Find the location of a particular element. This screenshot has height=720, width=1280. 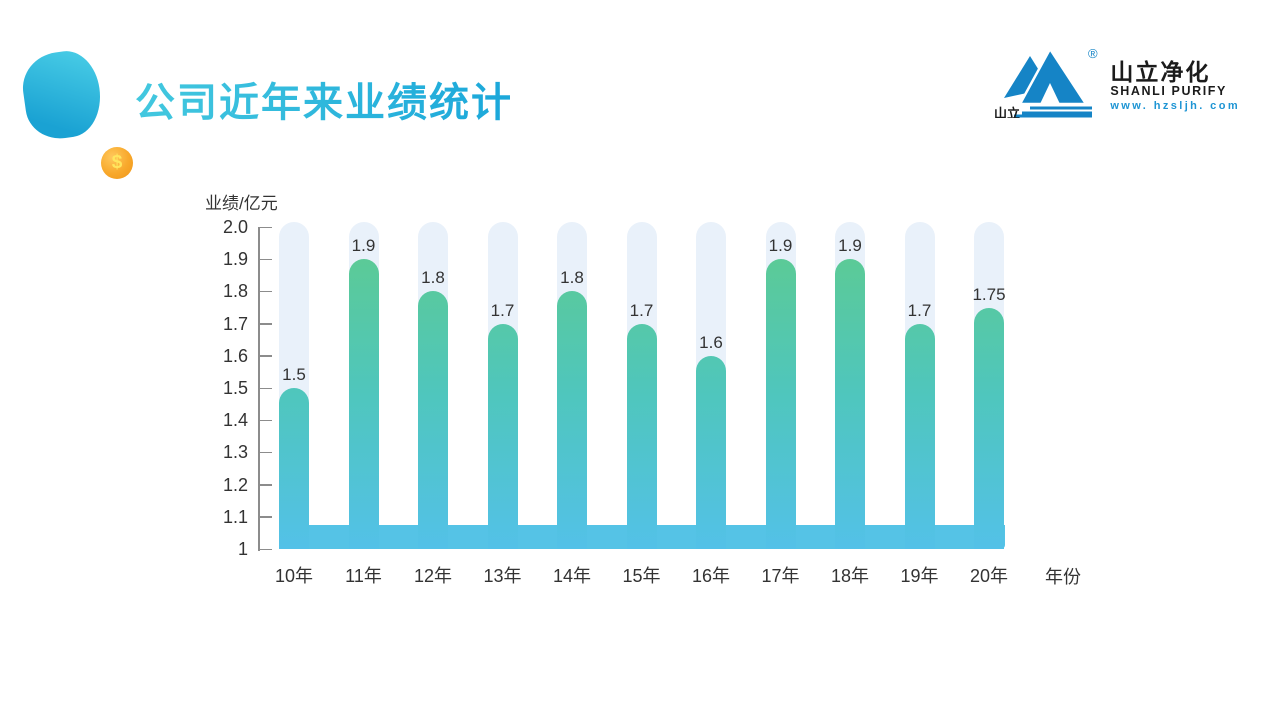

x-tick-label: 11年 is located at coordinates (363, 576).